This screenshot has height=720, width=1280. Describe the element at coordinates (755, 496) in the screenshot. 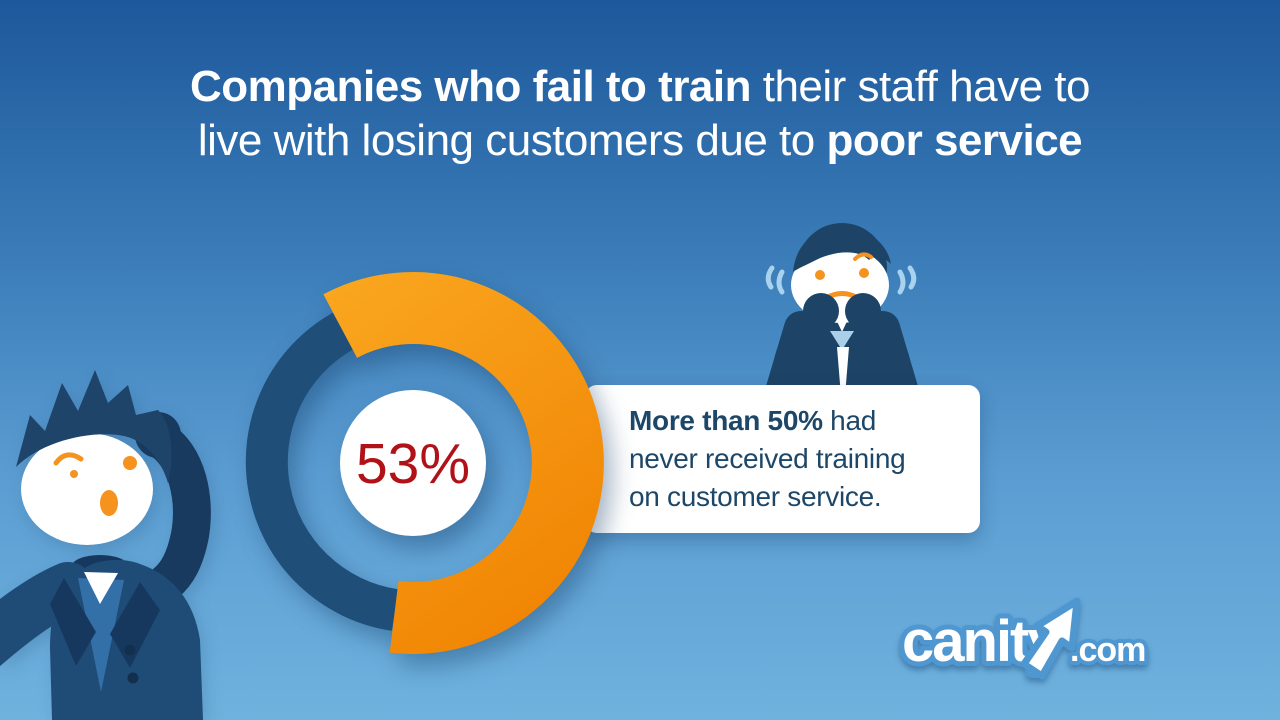

I see `stat-line-3: on customer service.` at that location.